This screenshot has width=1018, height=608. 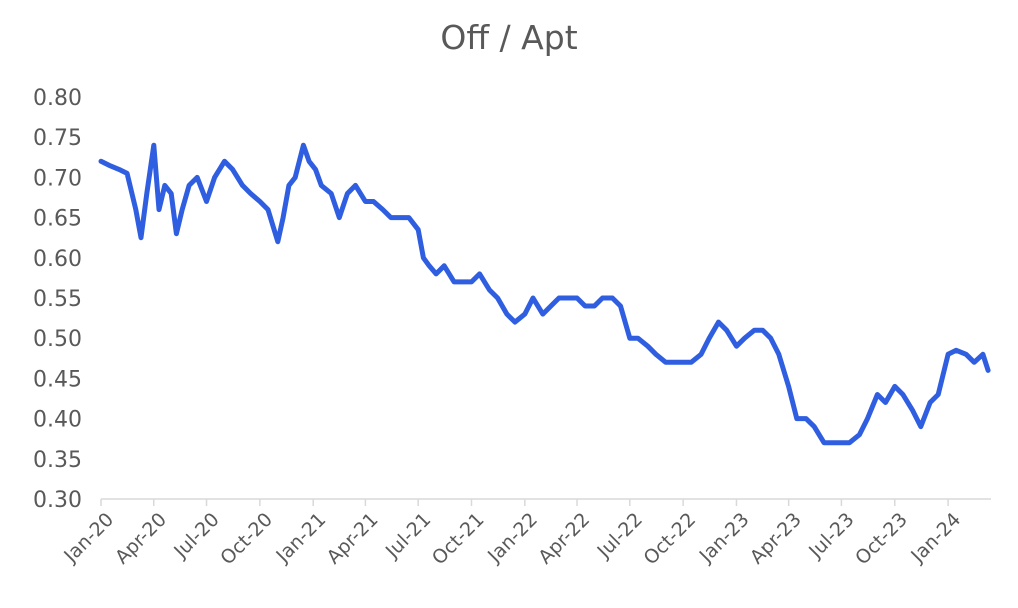 I want to click on y-tick-label: 0.80, so click(x=57, y=98).